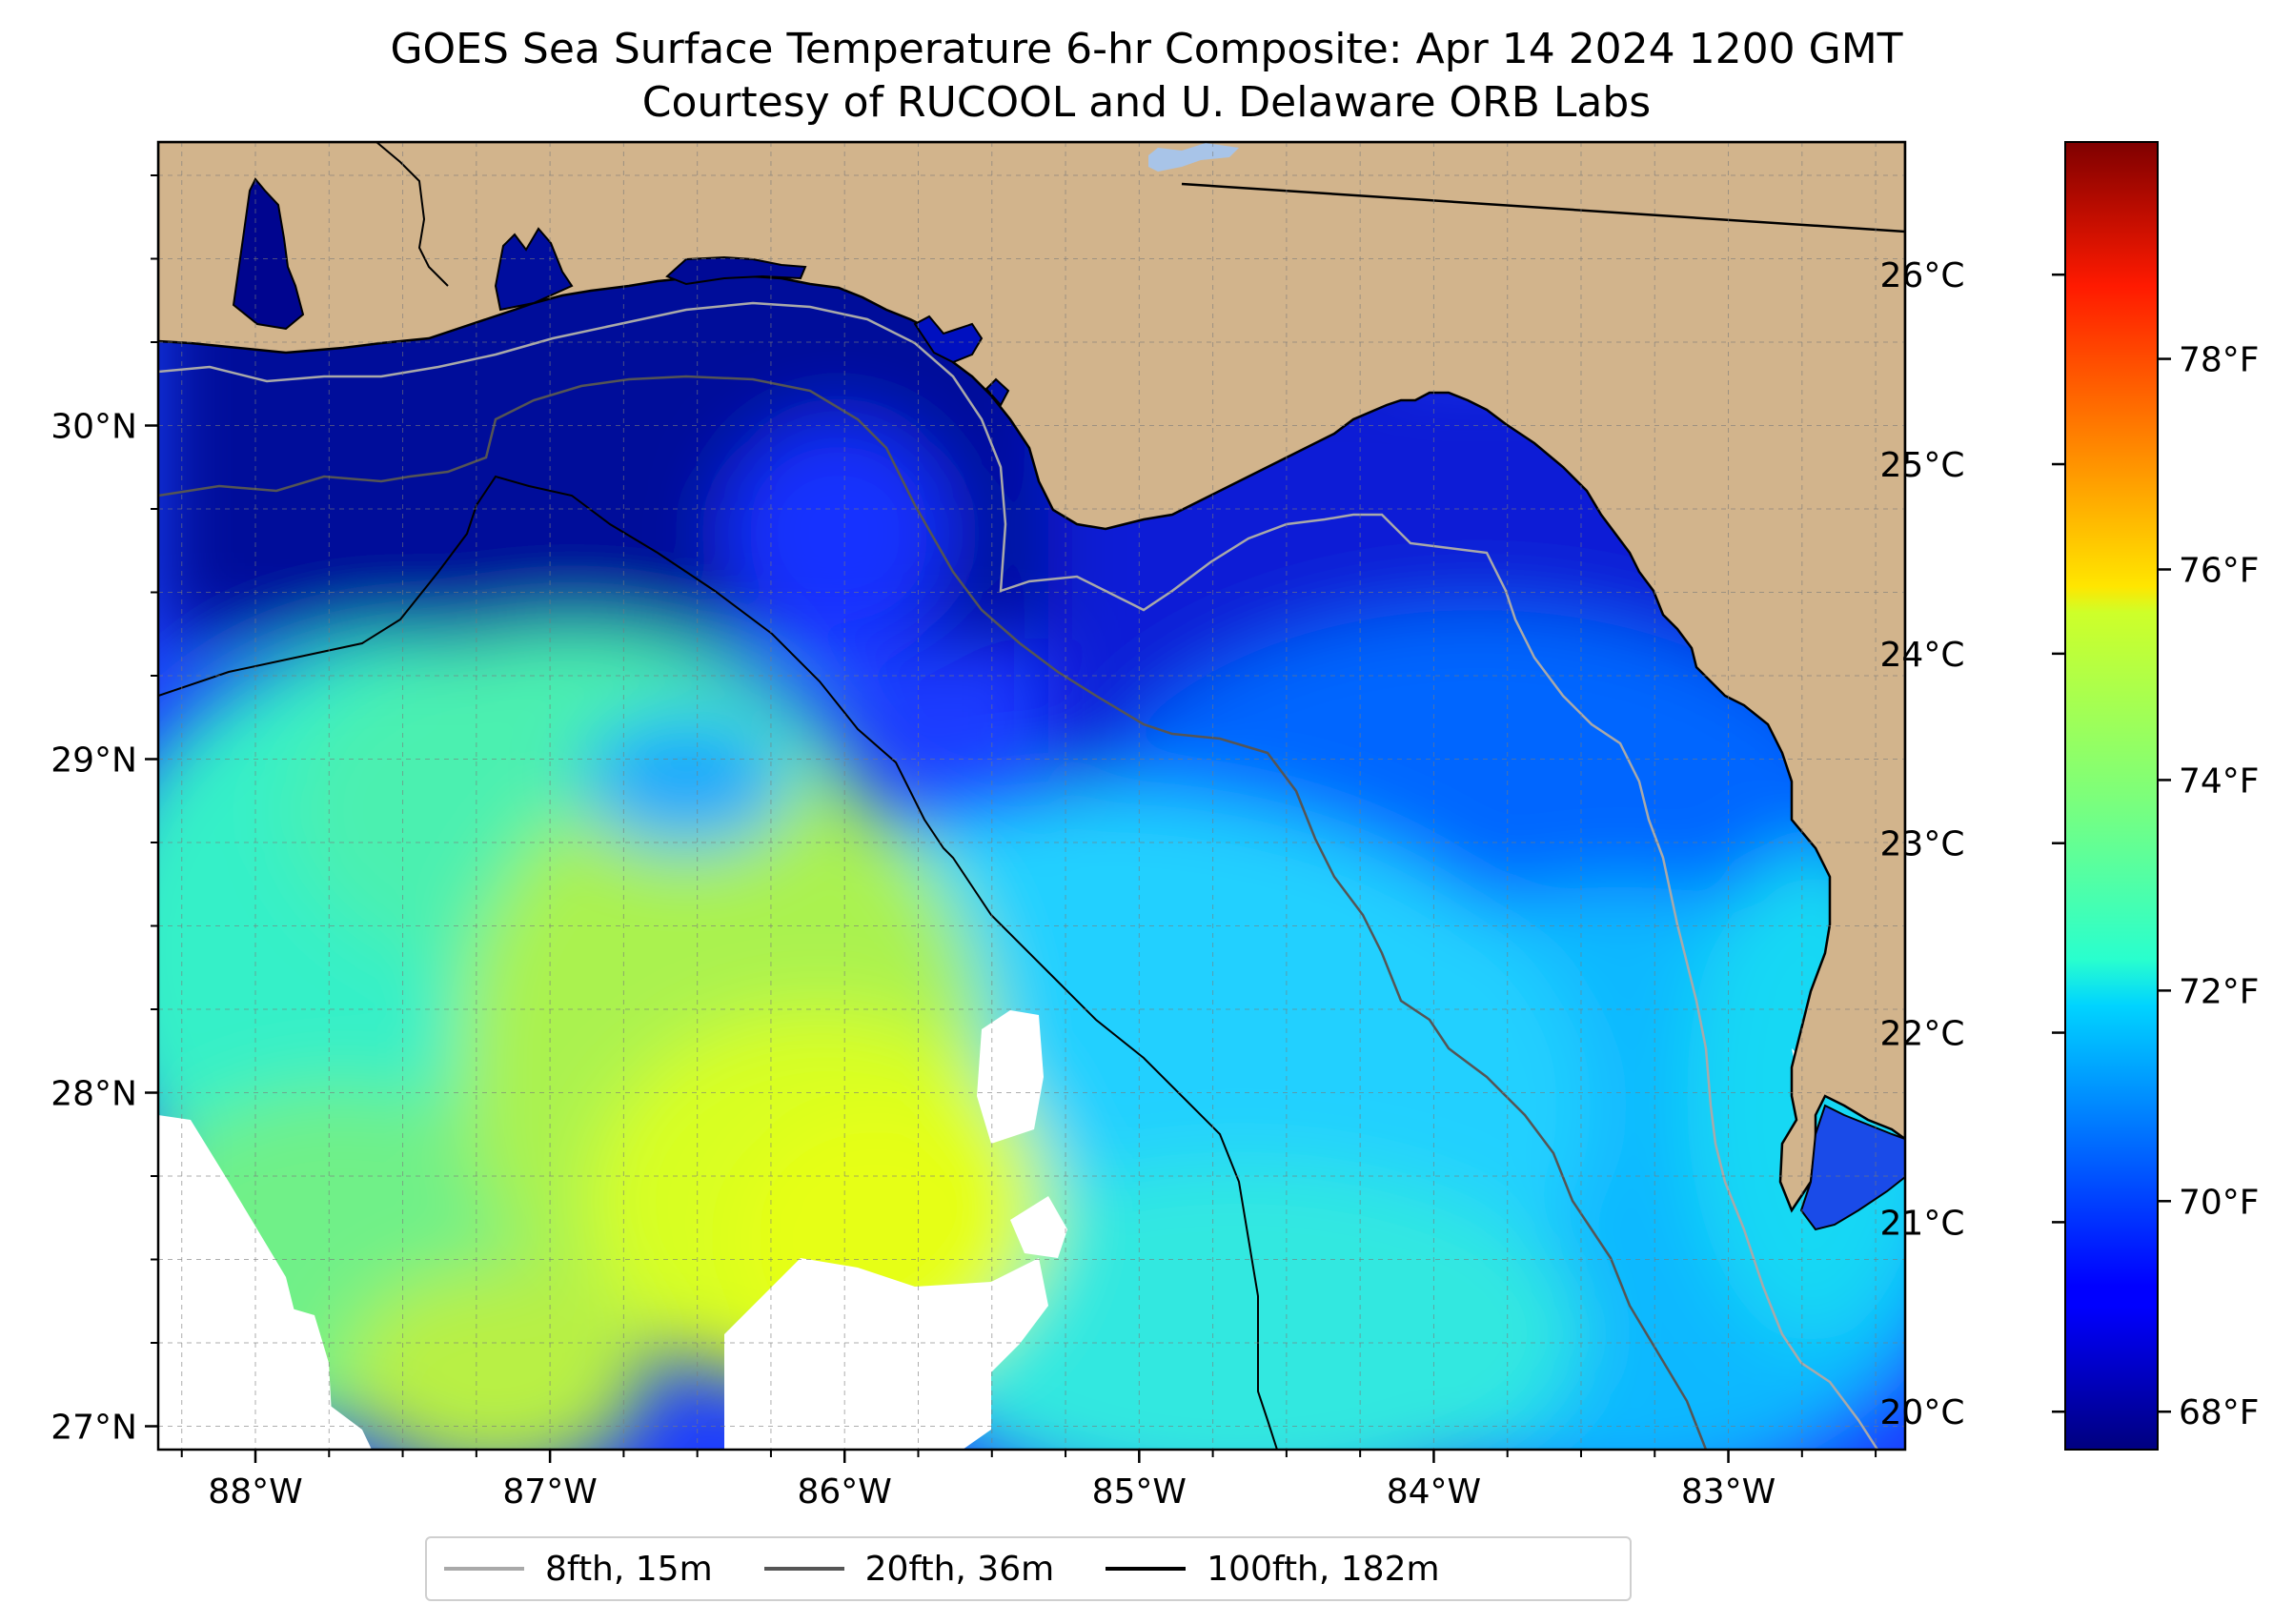 The width and height of the screenshot is (2293, 1624). I want to click on legend-item-8fth: 8fth, 15m, so click(579, 1569).